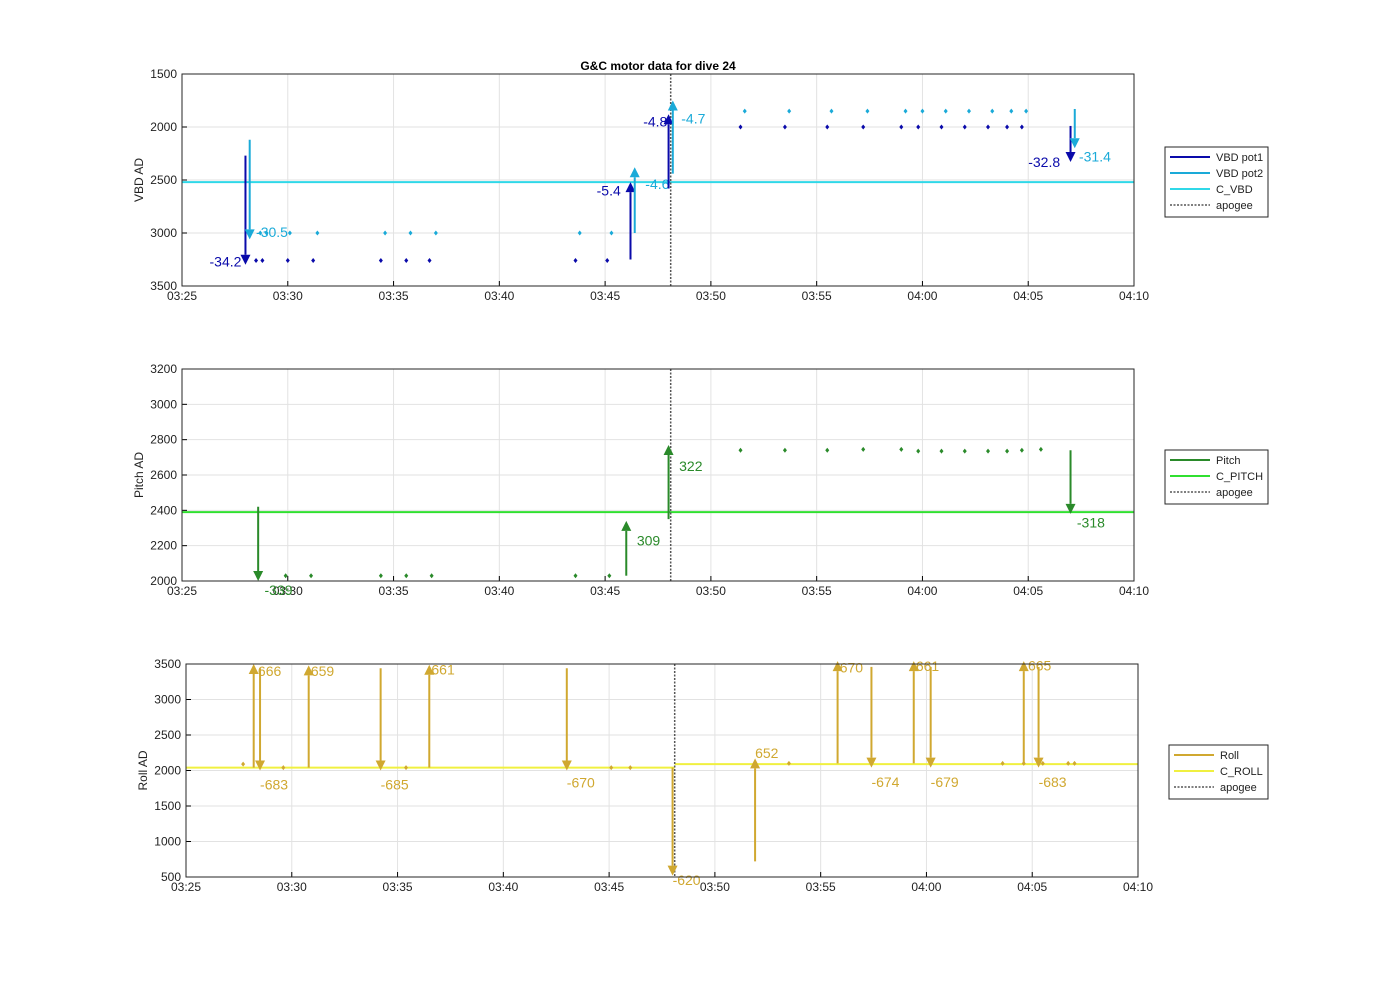 Image resolution: width=1400 pixels, height=986 pixels. I want to click on y-tick-label: 2800, so click(163, 440).